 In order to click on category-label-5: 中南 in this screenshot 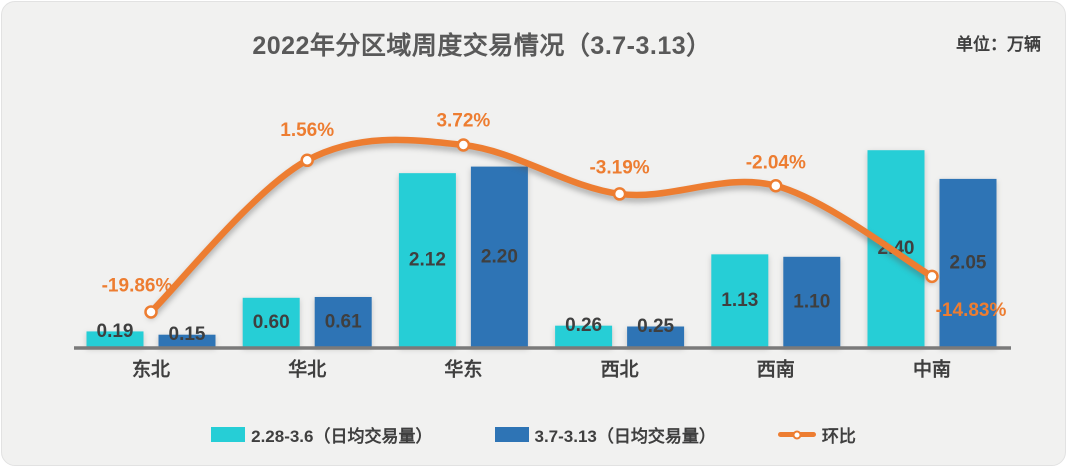, I will do `click(932, 369)`.